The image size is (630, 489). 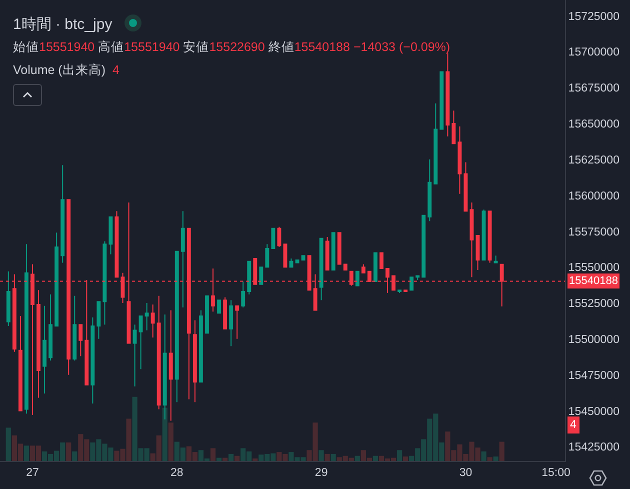 I want to click on y-tick-label: 15425000, so click(x=594, y=448).